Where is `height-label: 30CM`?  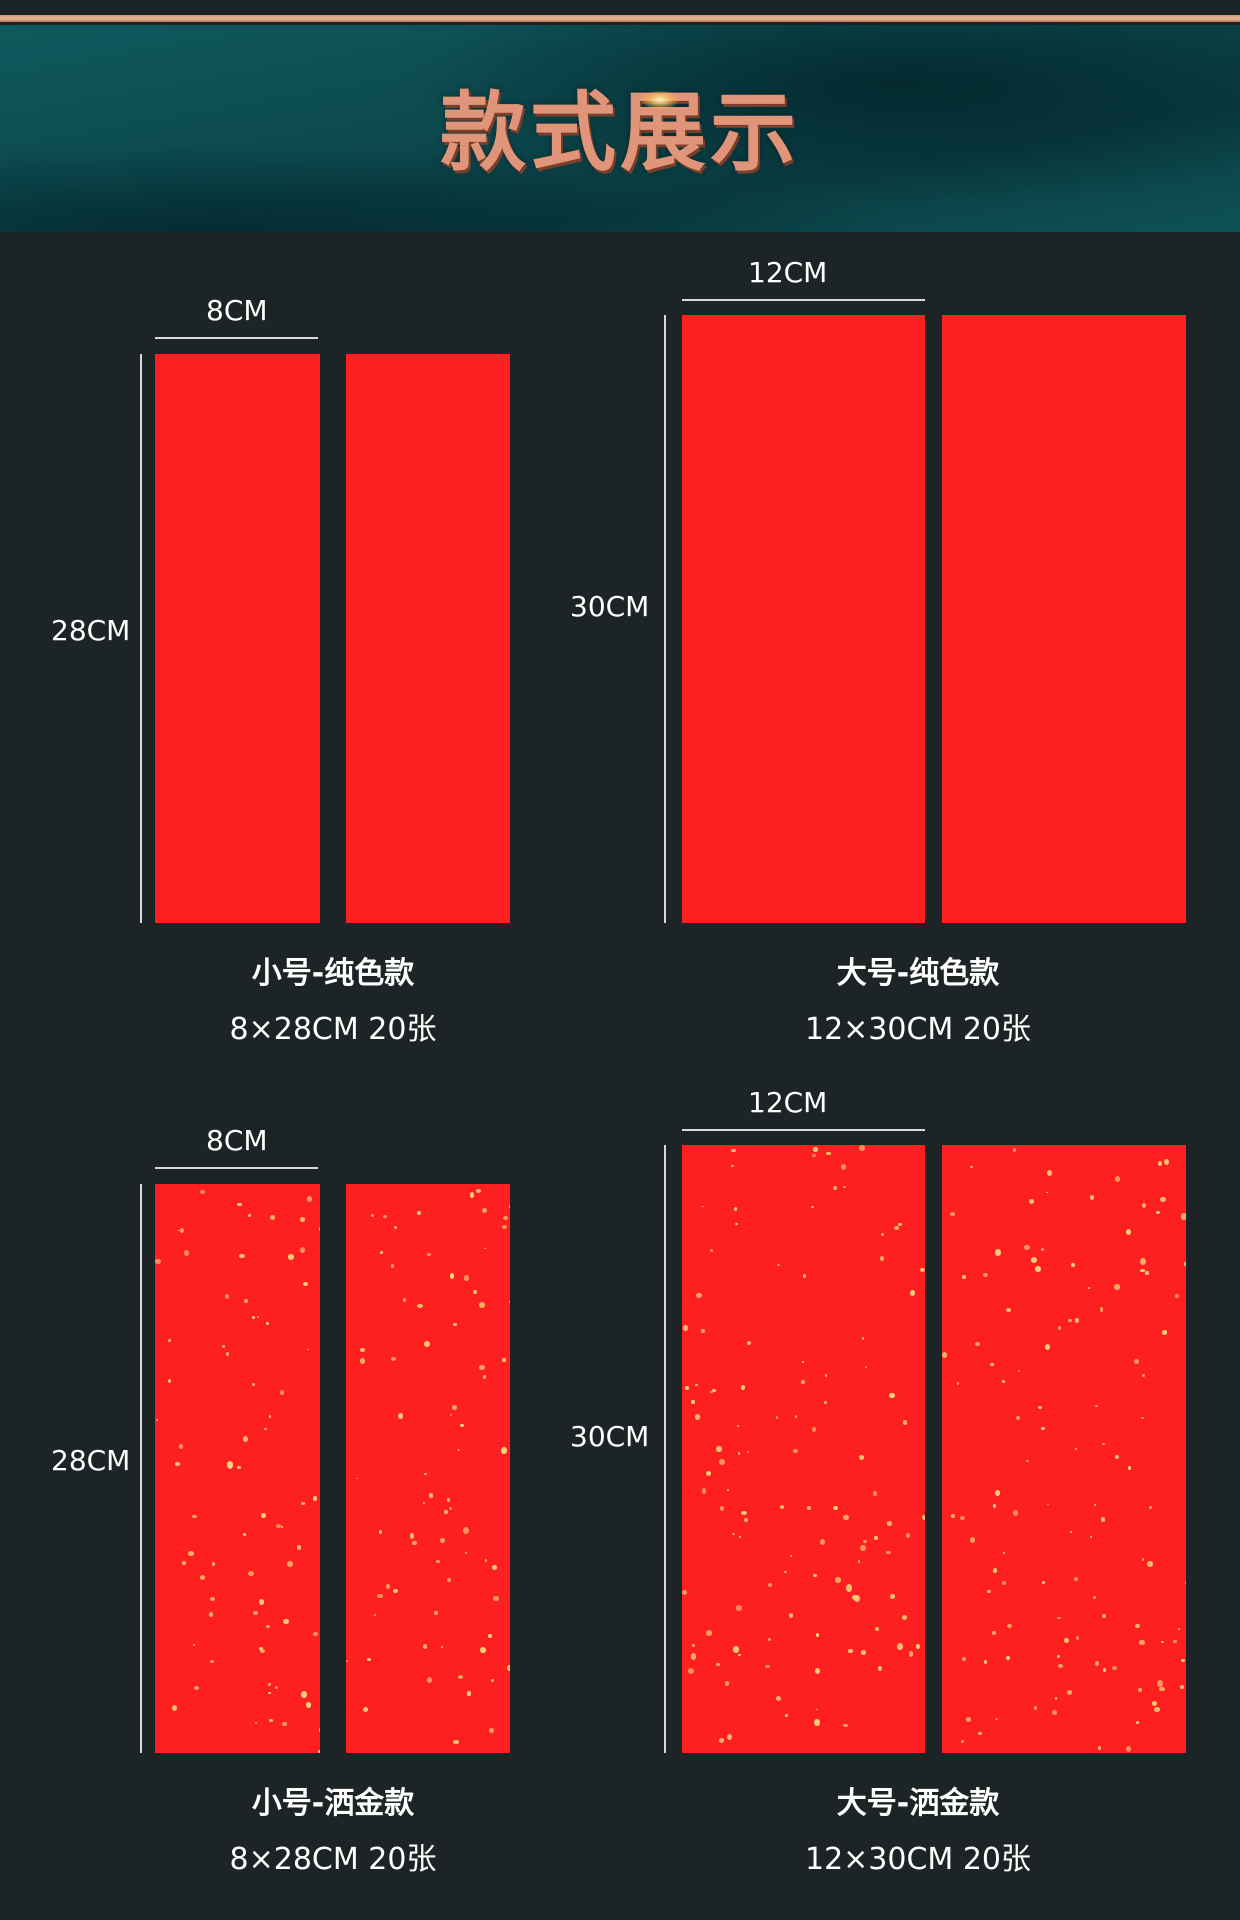 height-label: 30CM is located at coordinates (610, 606).